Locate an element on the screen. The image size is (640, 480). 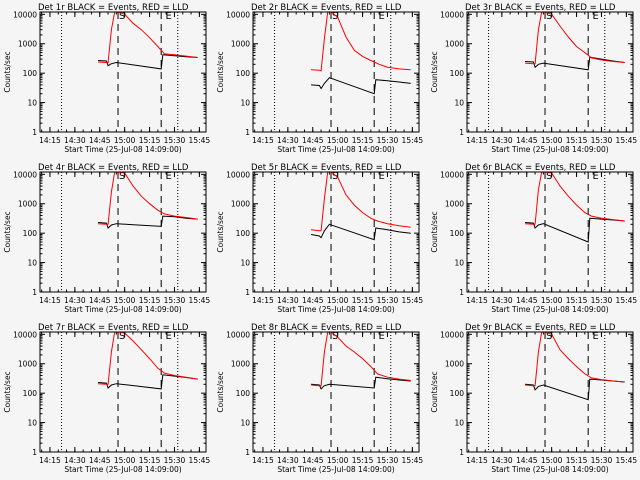
panel-title: Det 9r BLACK = Events, RED = LLD is located at coordinates (540, 328).